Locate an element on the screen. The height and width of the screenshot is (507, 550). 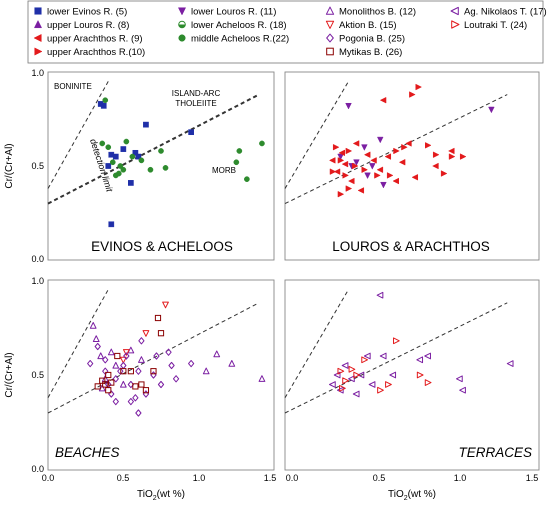
legend-label-5: lower Acheloos R. (18) is located at coordinates (239, 25).